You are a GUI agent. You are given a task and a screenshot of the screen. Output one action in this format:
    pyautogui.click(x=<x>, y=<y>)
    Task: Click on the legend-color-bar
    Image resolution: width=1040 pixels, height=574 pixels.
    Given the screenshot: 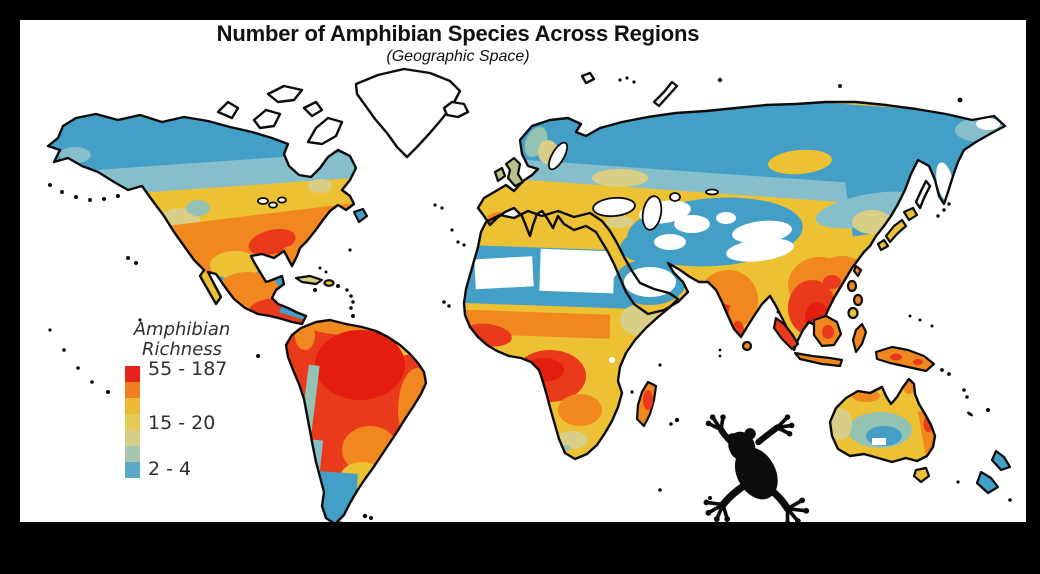 What is the action you would take?
    pyautogui.click(x=132, y=422)
    